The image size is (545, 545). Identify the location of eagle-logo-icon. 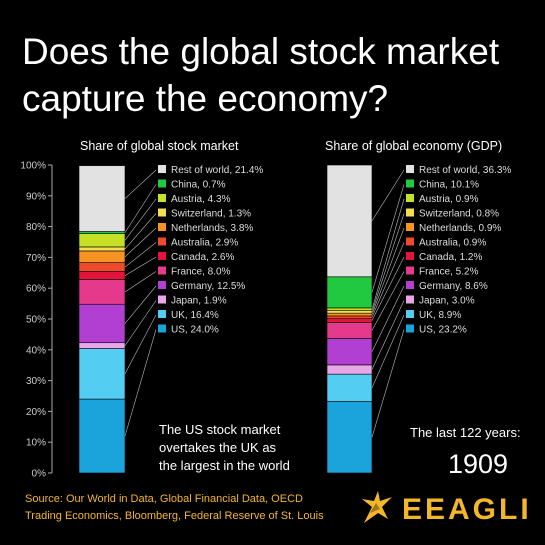
(377, 507).